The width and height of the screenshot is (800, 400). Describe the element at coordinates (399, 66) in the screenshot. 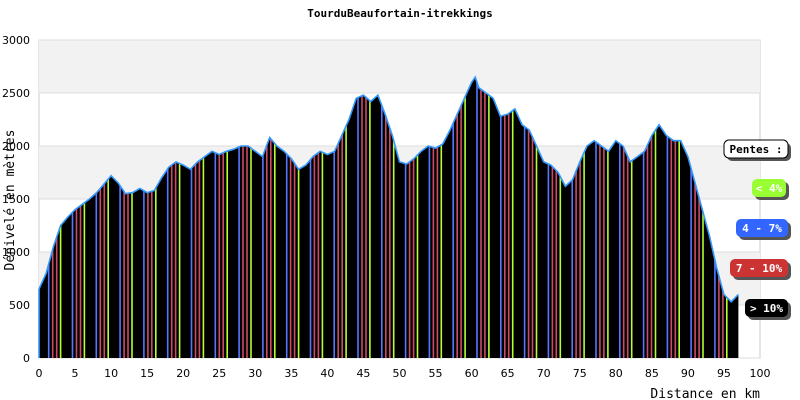

I see `grid-band` at that location.